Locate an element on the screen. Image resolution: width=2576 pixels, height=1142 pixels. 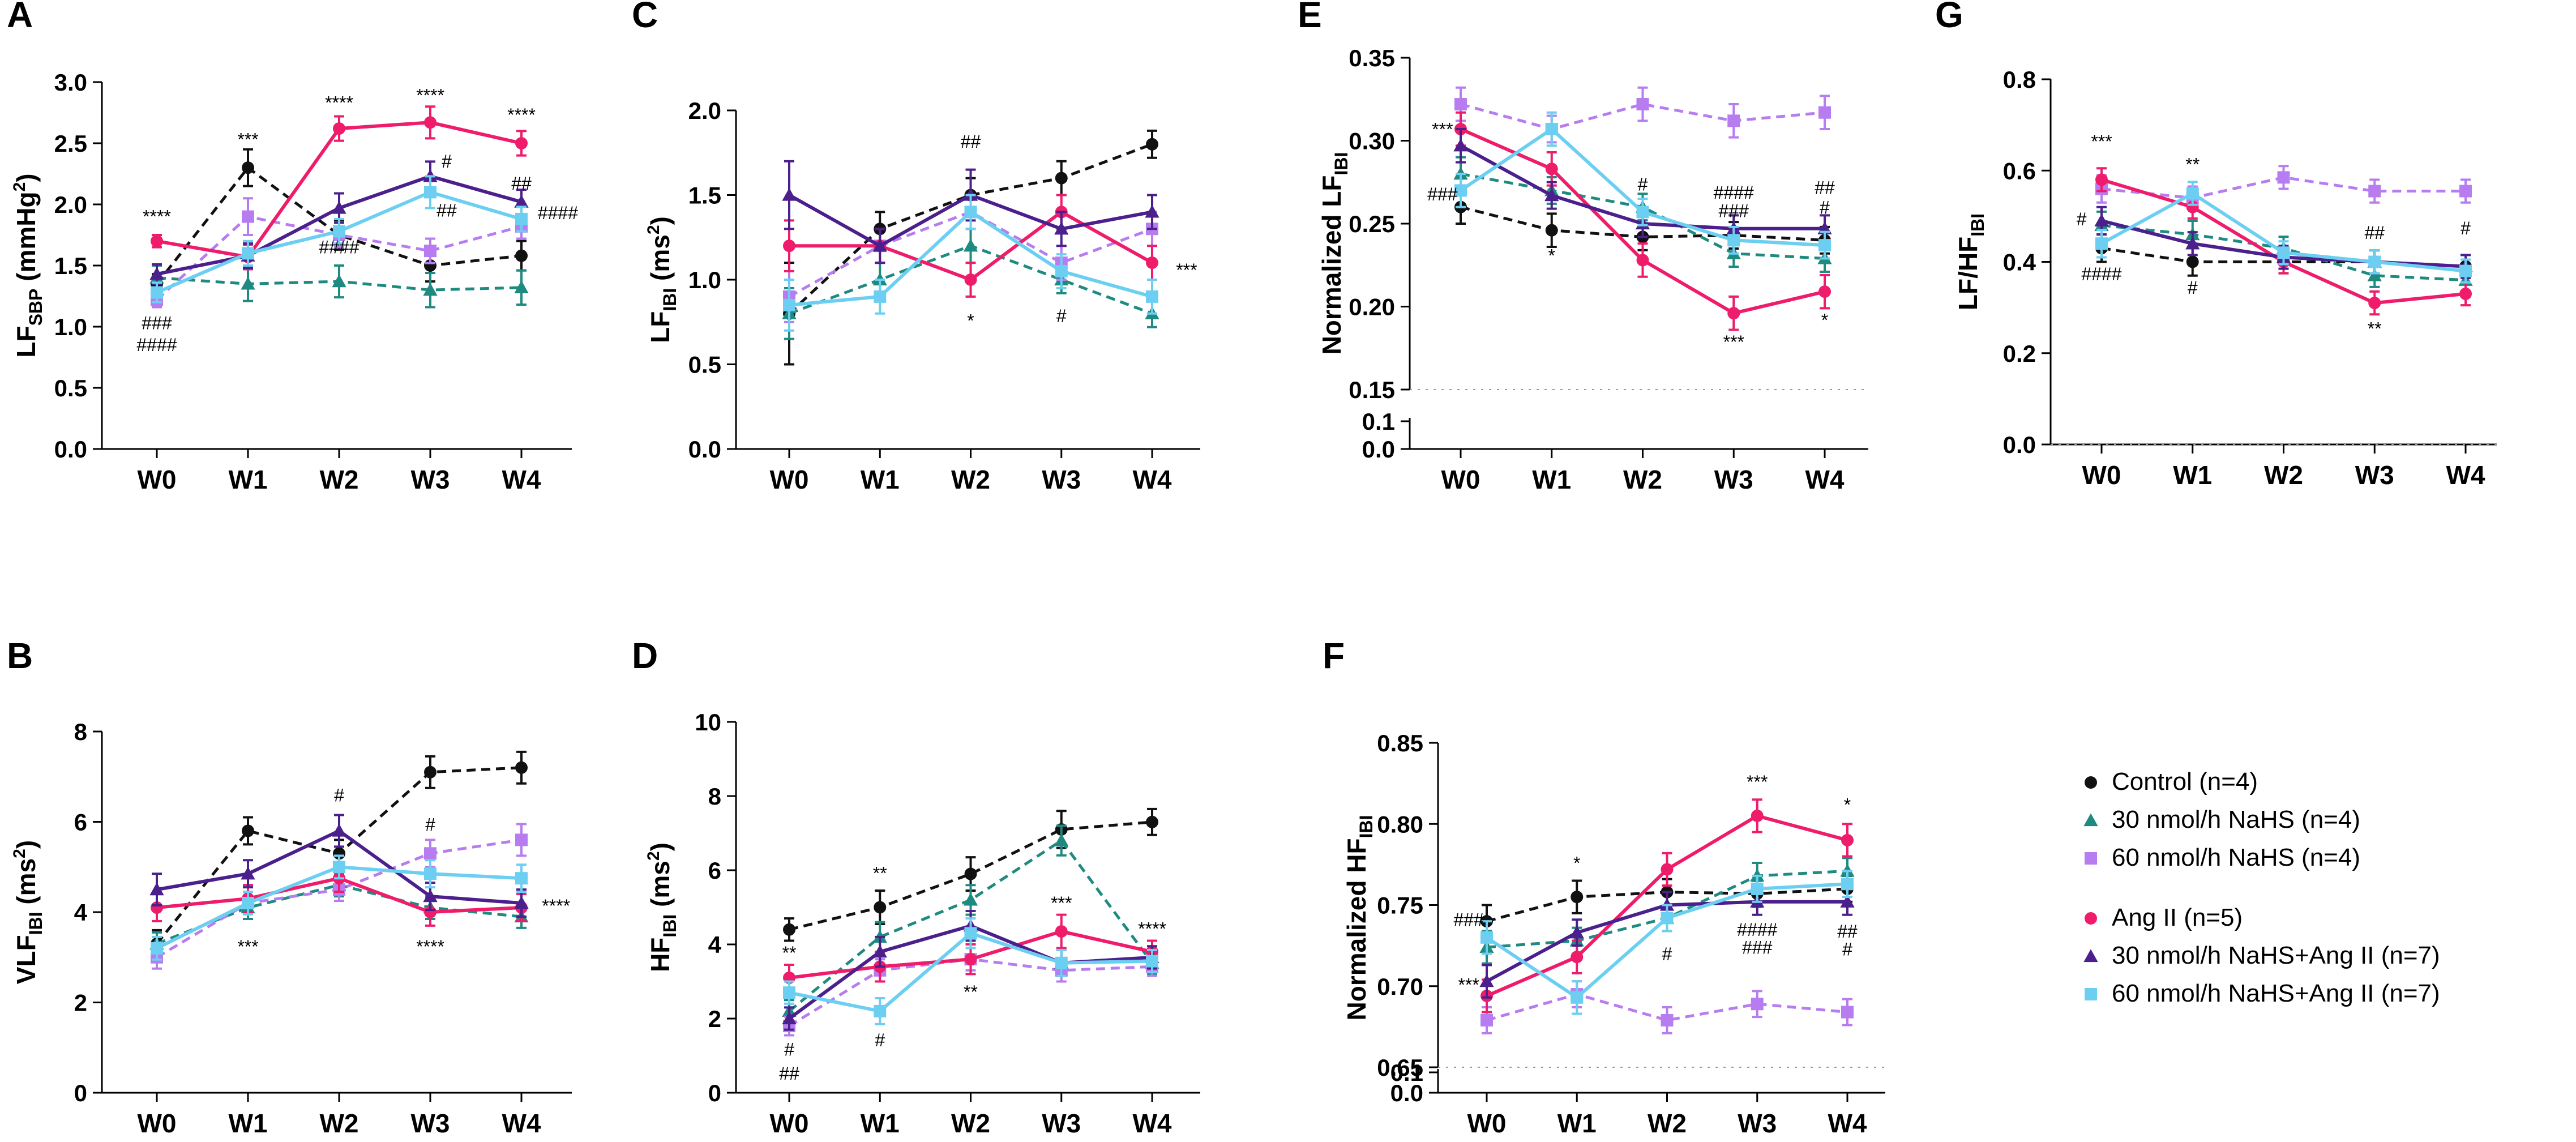
y-axis-label: LF/HFIBI is located at coordinates (1970, 261).